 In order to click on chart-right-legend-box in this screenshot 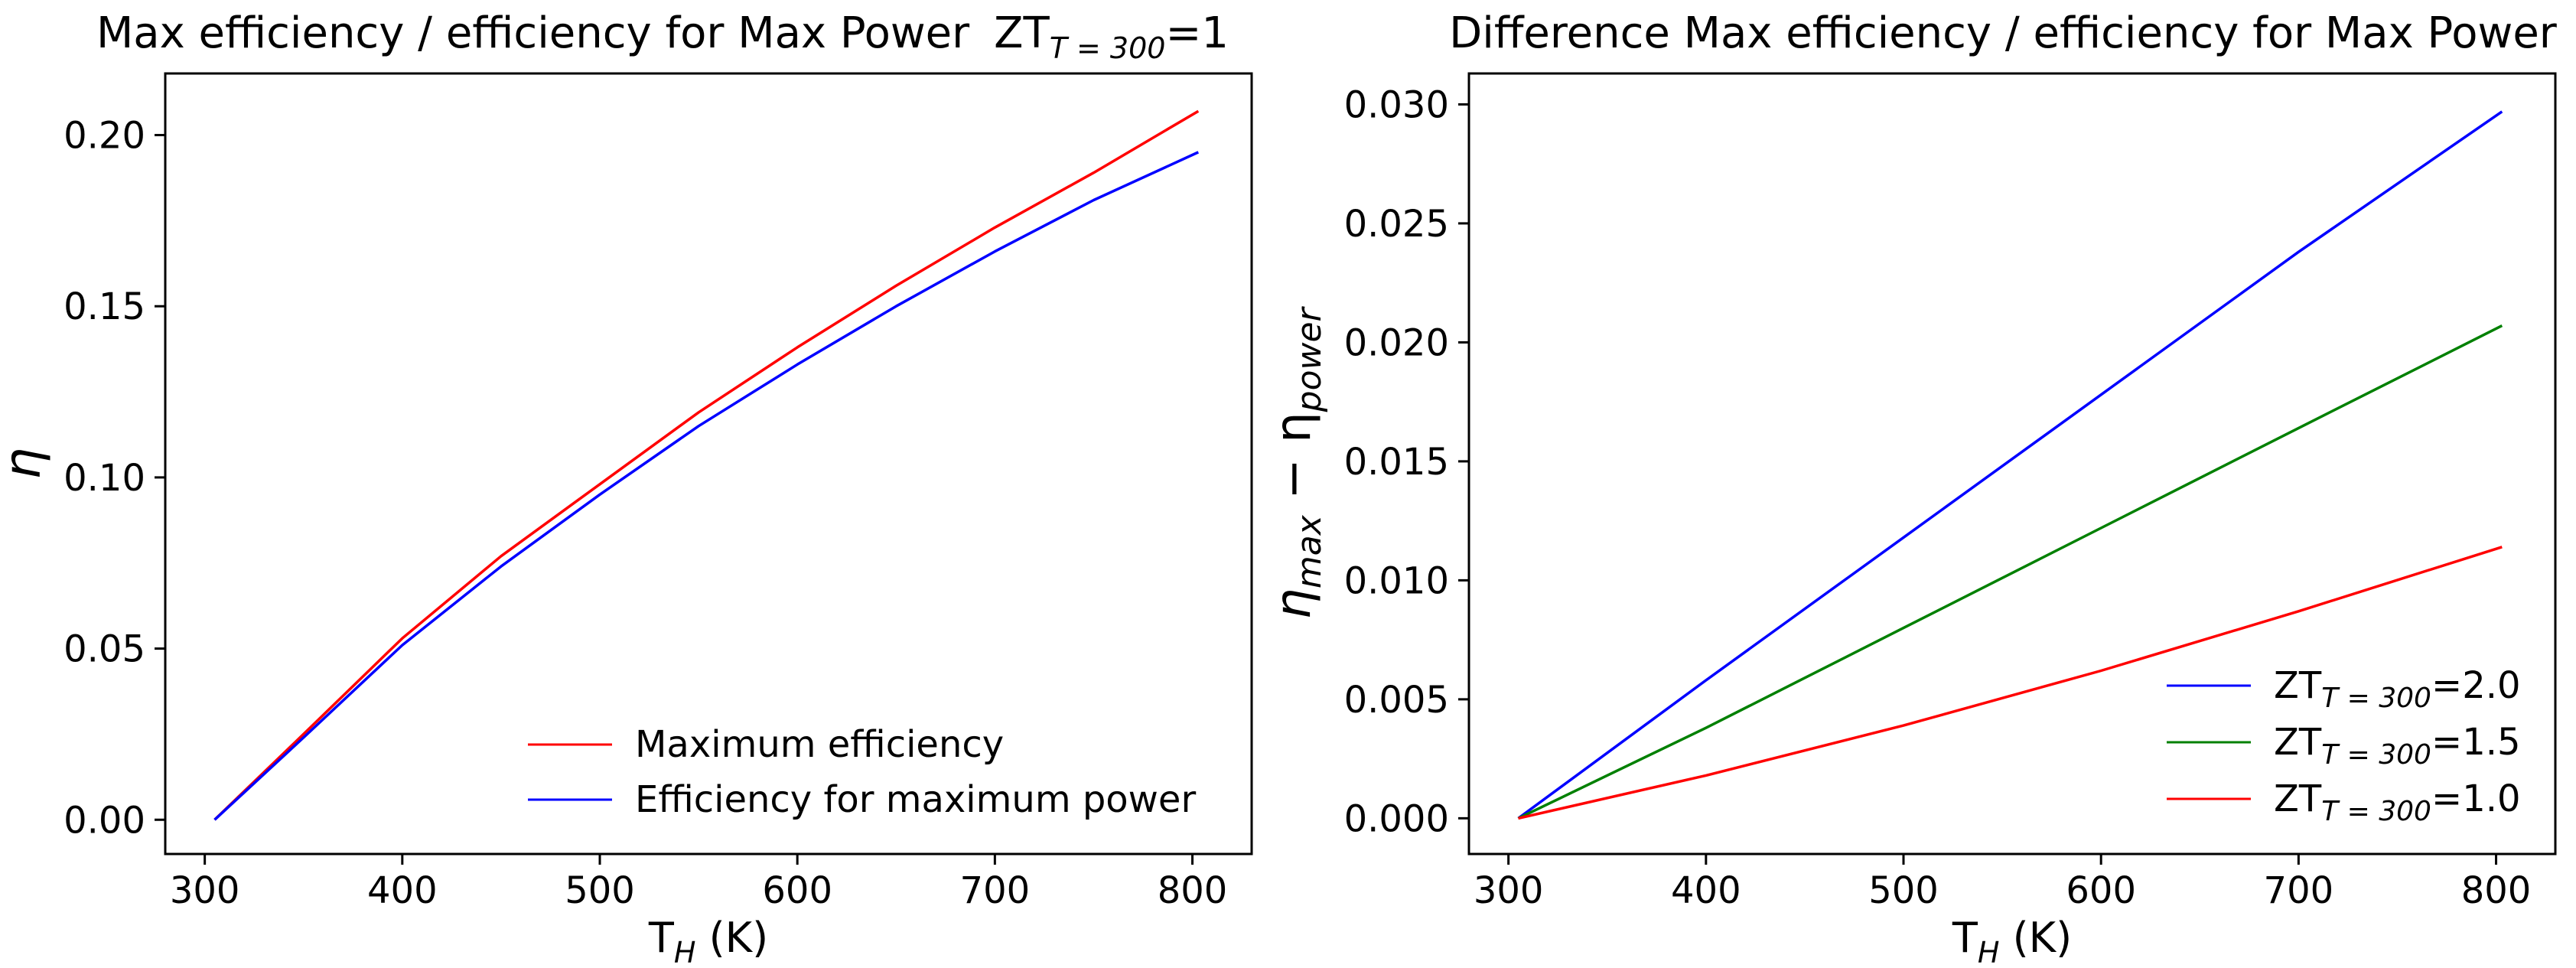, I will do `click(2345, 748)`.